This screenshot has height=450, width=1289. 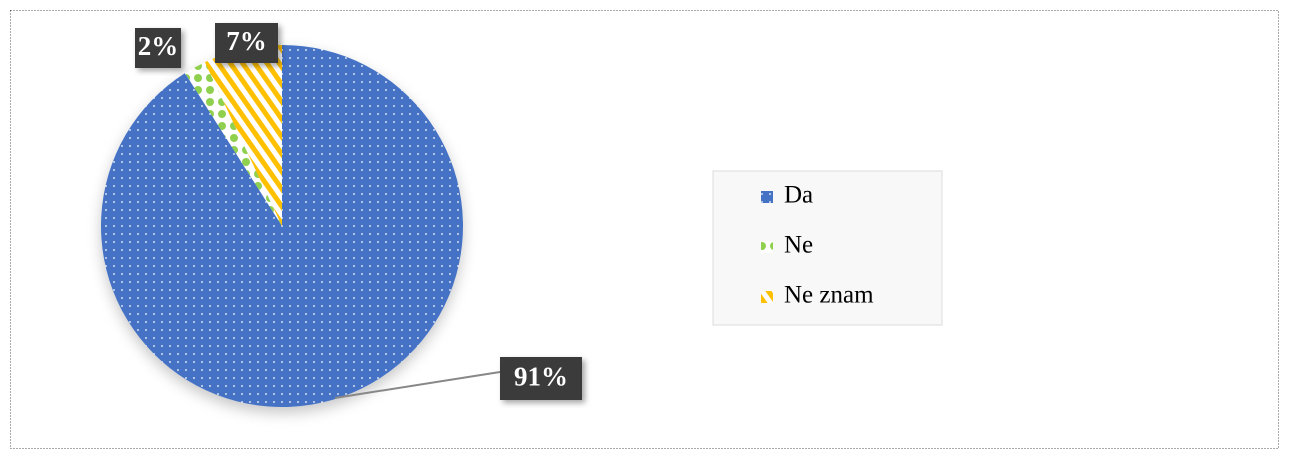 I want to click on legend-label: Da, so click(x=798, y=195).